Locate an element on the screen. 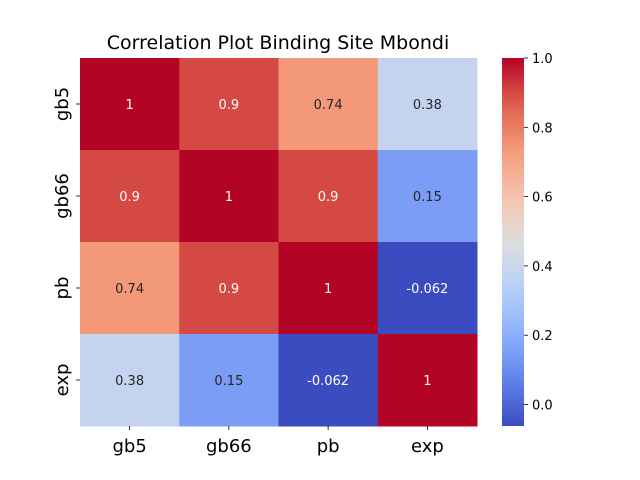 Image resolution: width=640 pixels, height=480 pixels. colorbar-tick-label: 0.2 is located at coordinates (542, 336).